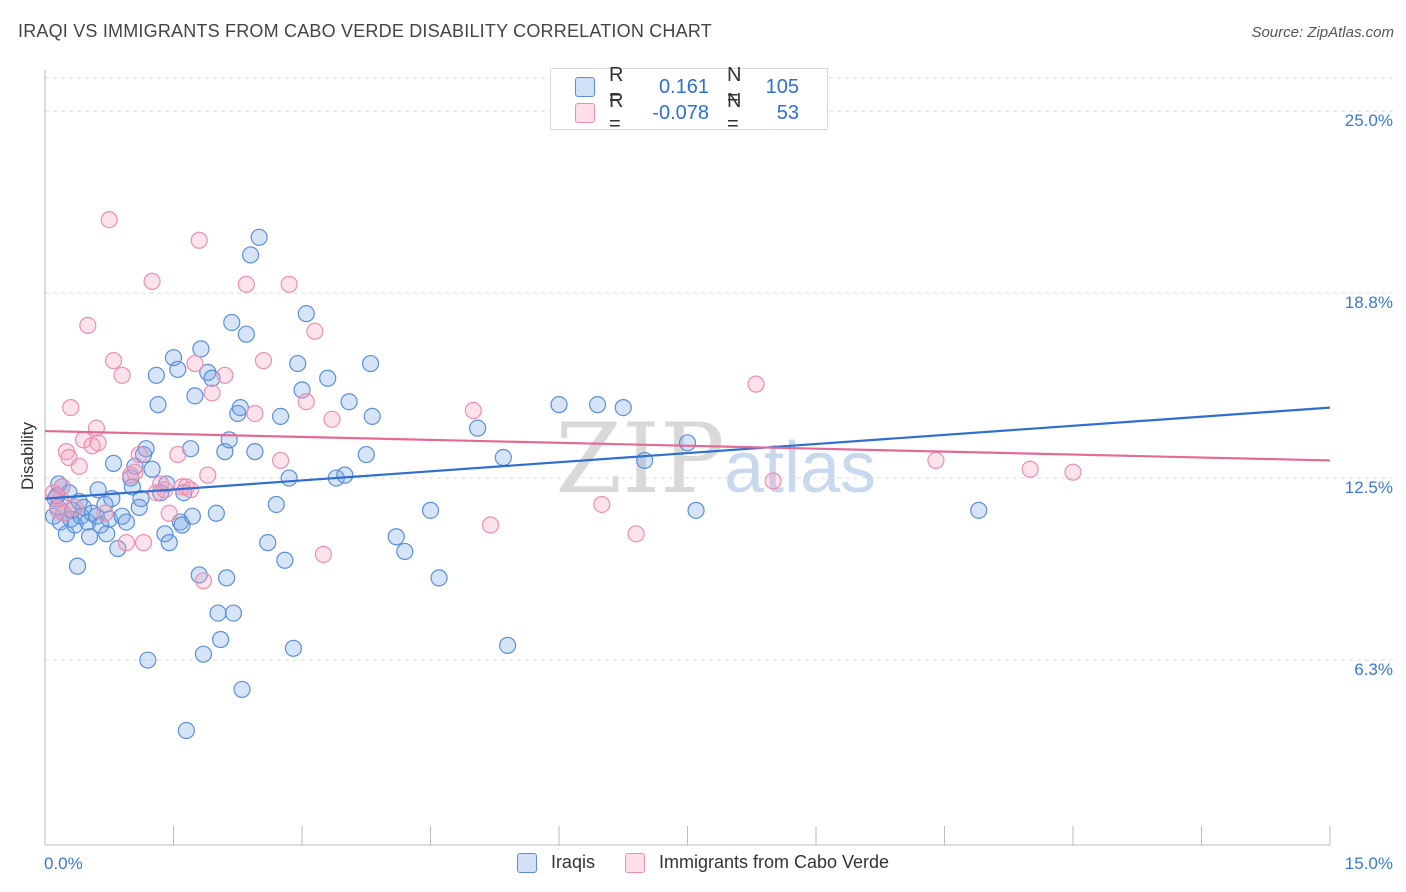 The width and height of the screenshot is (1406, 892). Describe the element at coordinates (1373, 669) in the screenshot. I see `y-tick-label: 6.3%` at that location.